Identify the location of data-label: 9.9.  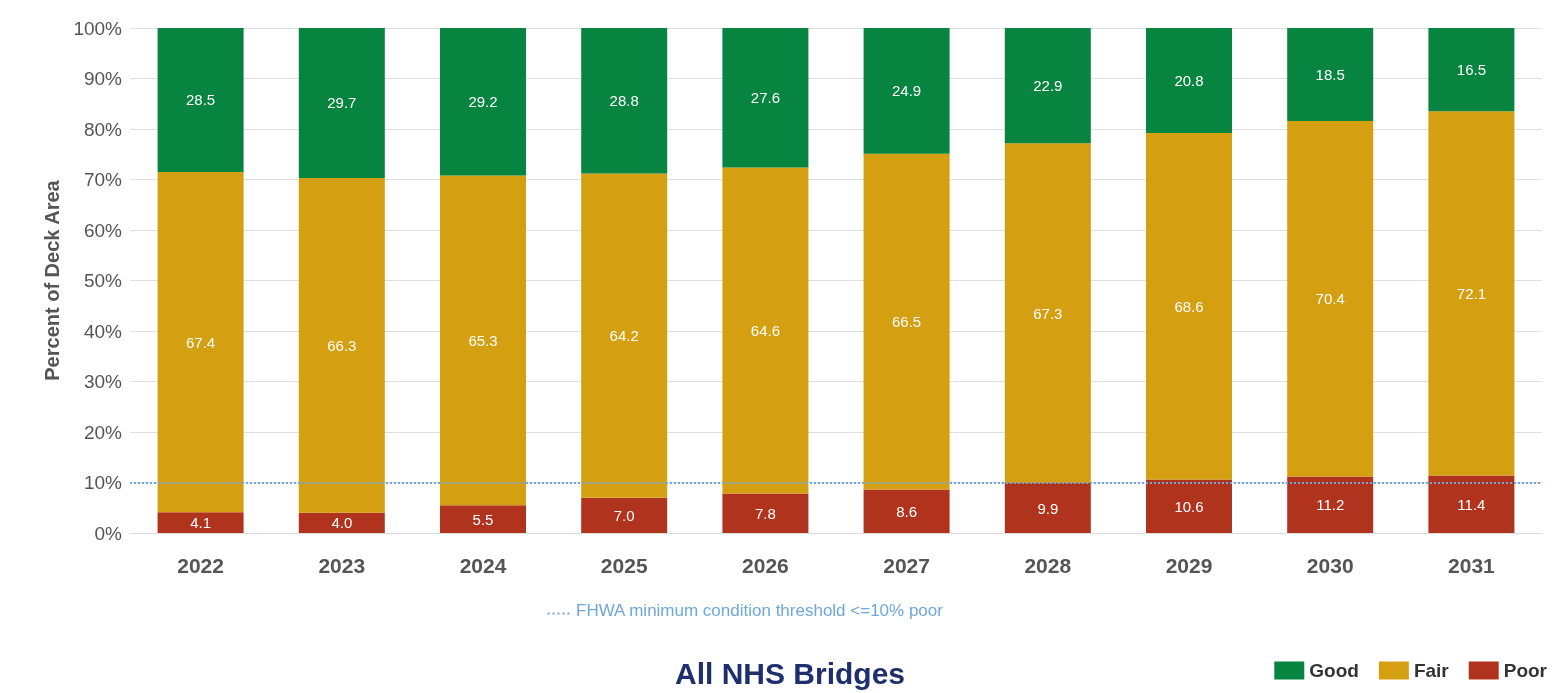
(1048, 508).